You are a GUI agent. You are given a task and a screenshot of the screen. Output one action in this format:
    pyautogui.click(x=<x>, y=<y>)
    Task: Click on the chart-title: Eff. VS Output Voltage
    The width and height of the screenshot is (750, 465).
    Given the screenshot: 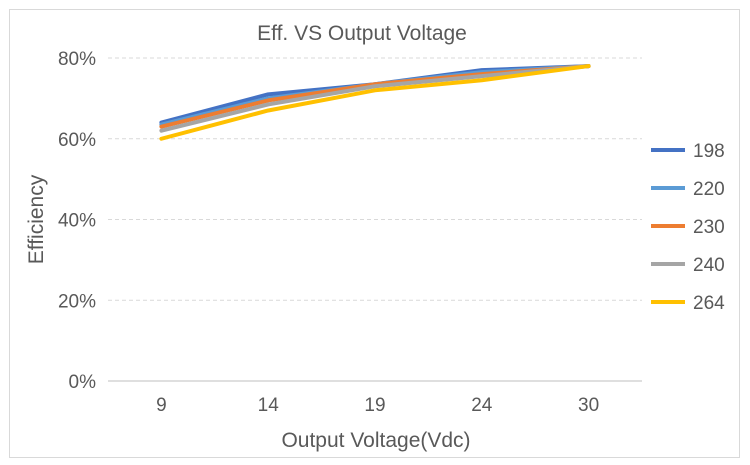 What is the action you would take?
    pyautogui.click(x=362, y=33)
    